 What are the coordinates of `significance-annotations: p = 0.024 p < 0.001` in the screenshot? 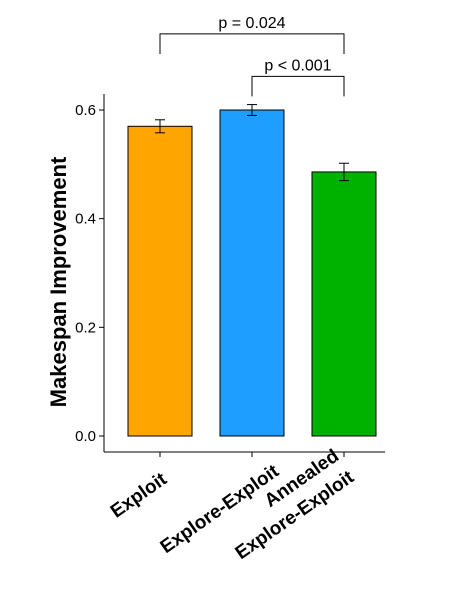 It's located at (252, 56).